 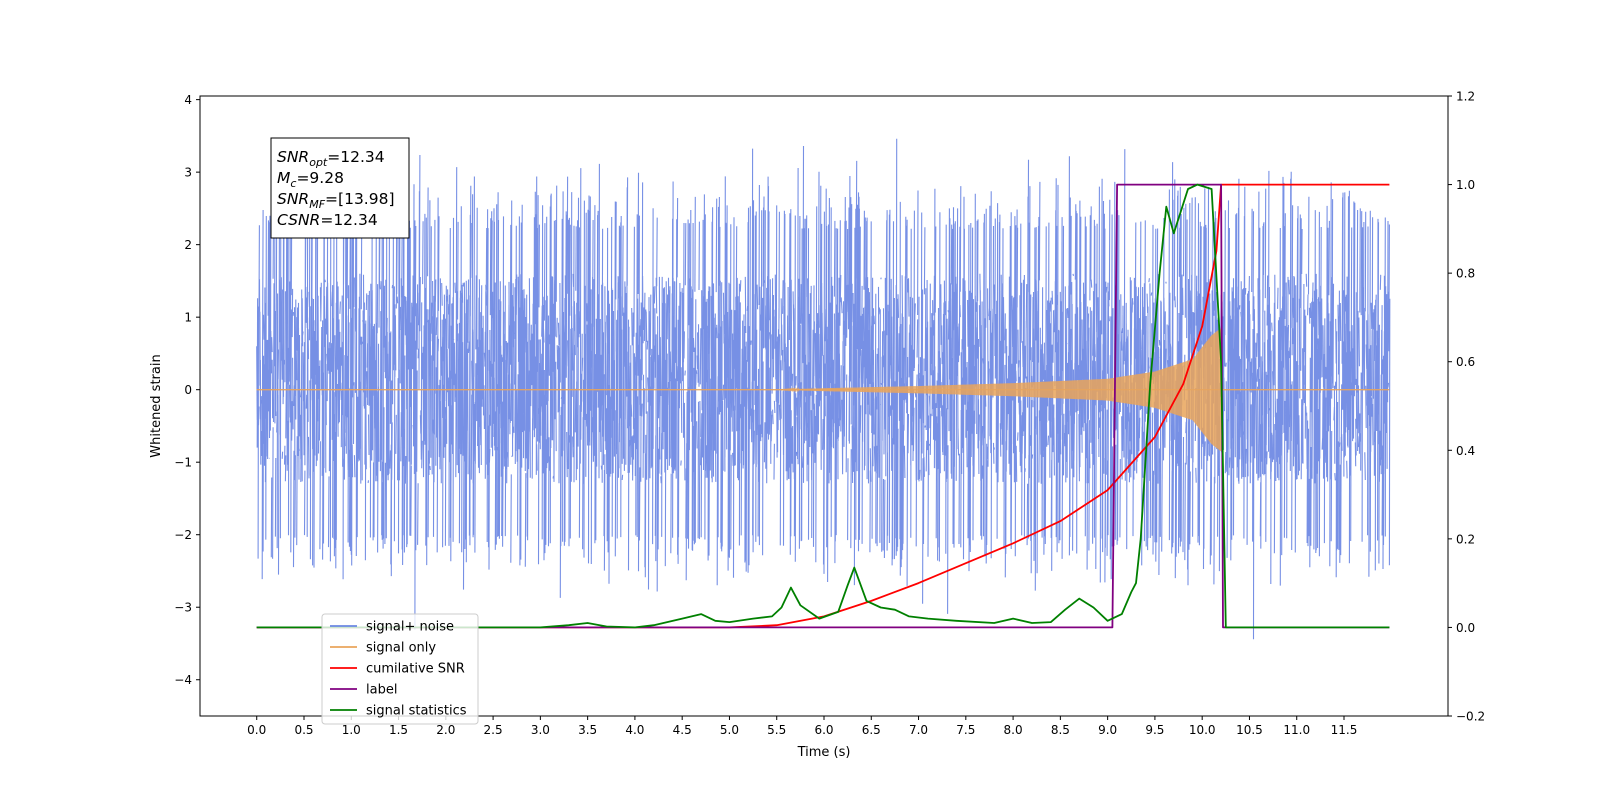 I want to click on x-tick-label: 6.0, so click(x=823, y=730).